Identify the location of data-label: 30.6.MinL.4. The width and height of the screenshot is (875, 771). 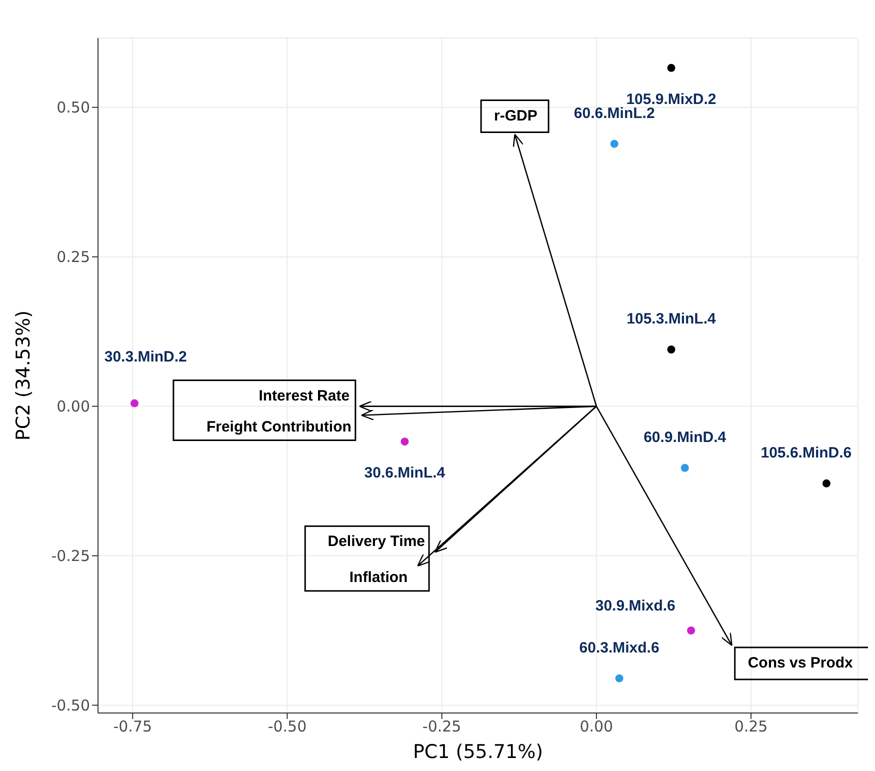
(405, 473).